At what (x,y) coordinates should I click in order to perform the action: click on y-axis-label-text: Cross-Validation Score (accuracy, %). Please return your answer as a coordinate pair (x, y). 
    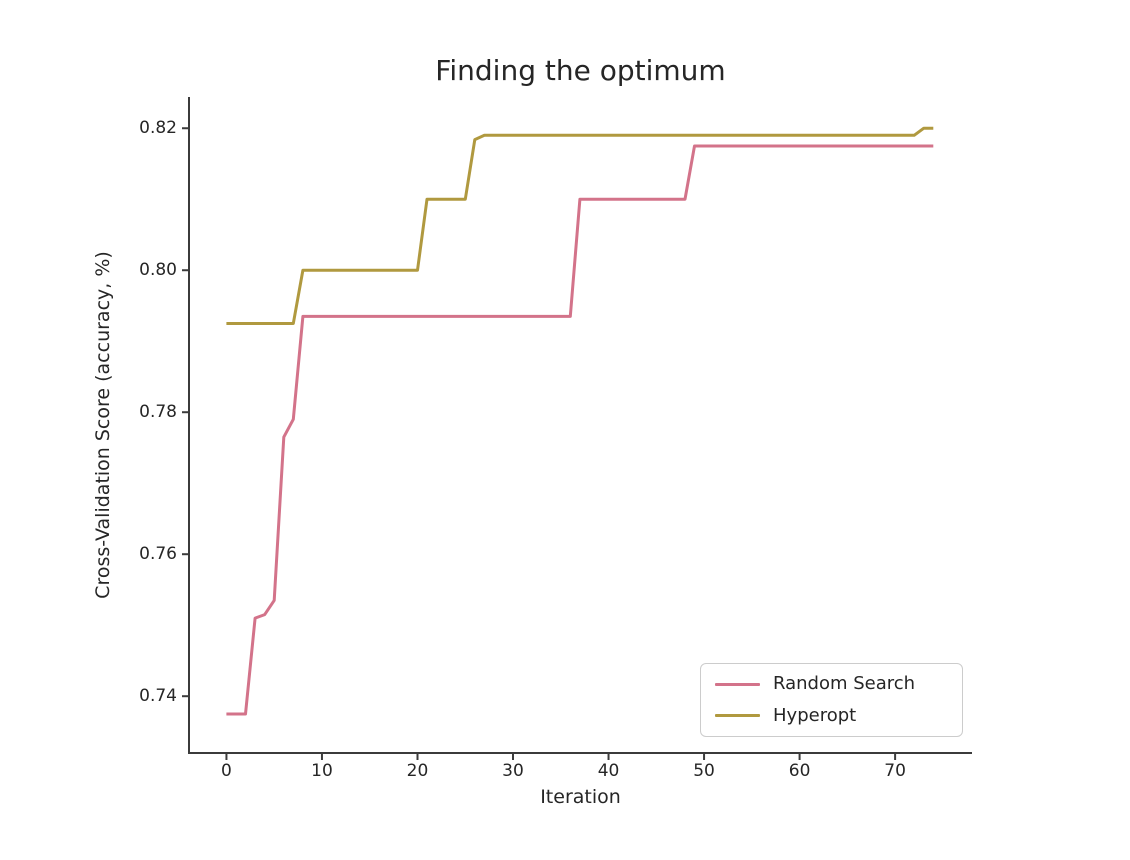
    Looking at the image, I should click on (103, 425).